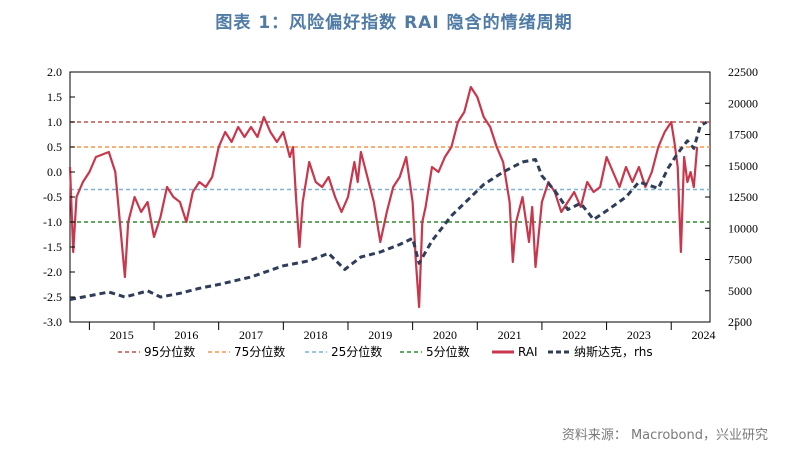  I want to click on y-axis-left: 2.0 1.5 1.0 0.5 0.0 -0.5 -1.0 -1.5 -2.0 -2.5 -3.0, so click(59, 197).